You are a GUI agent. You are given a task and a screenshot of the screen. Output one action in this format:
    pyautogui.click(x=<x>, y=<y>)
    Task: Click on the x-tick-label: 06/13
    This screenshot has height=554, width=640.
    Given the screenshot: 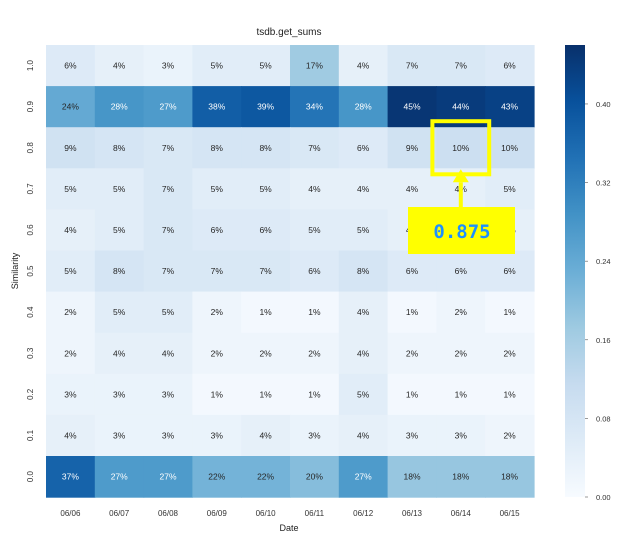 What is the action you would take?
    pyautogui.click(x=412, y=513)
    